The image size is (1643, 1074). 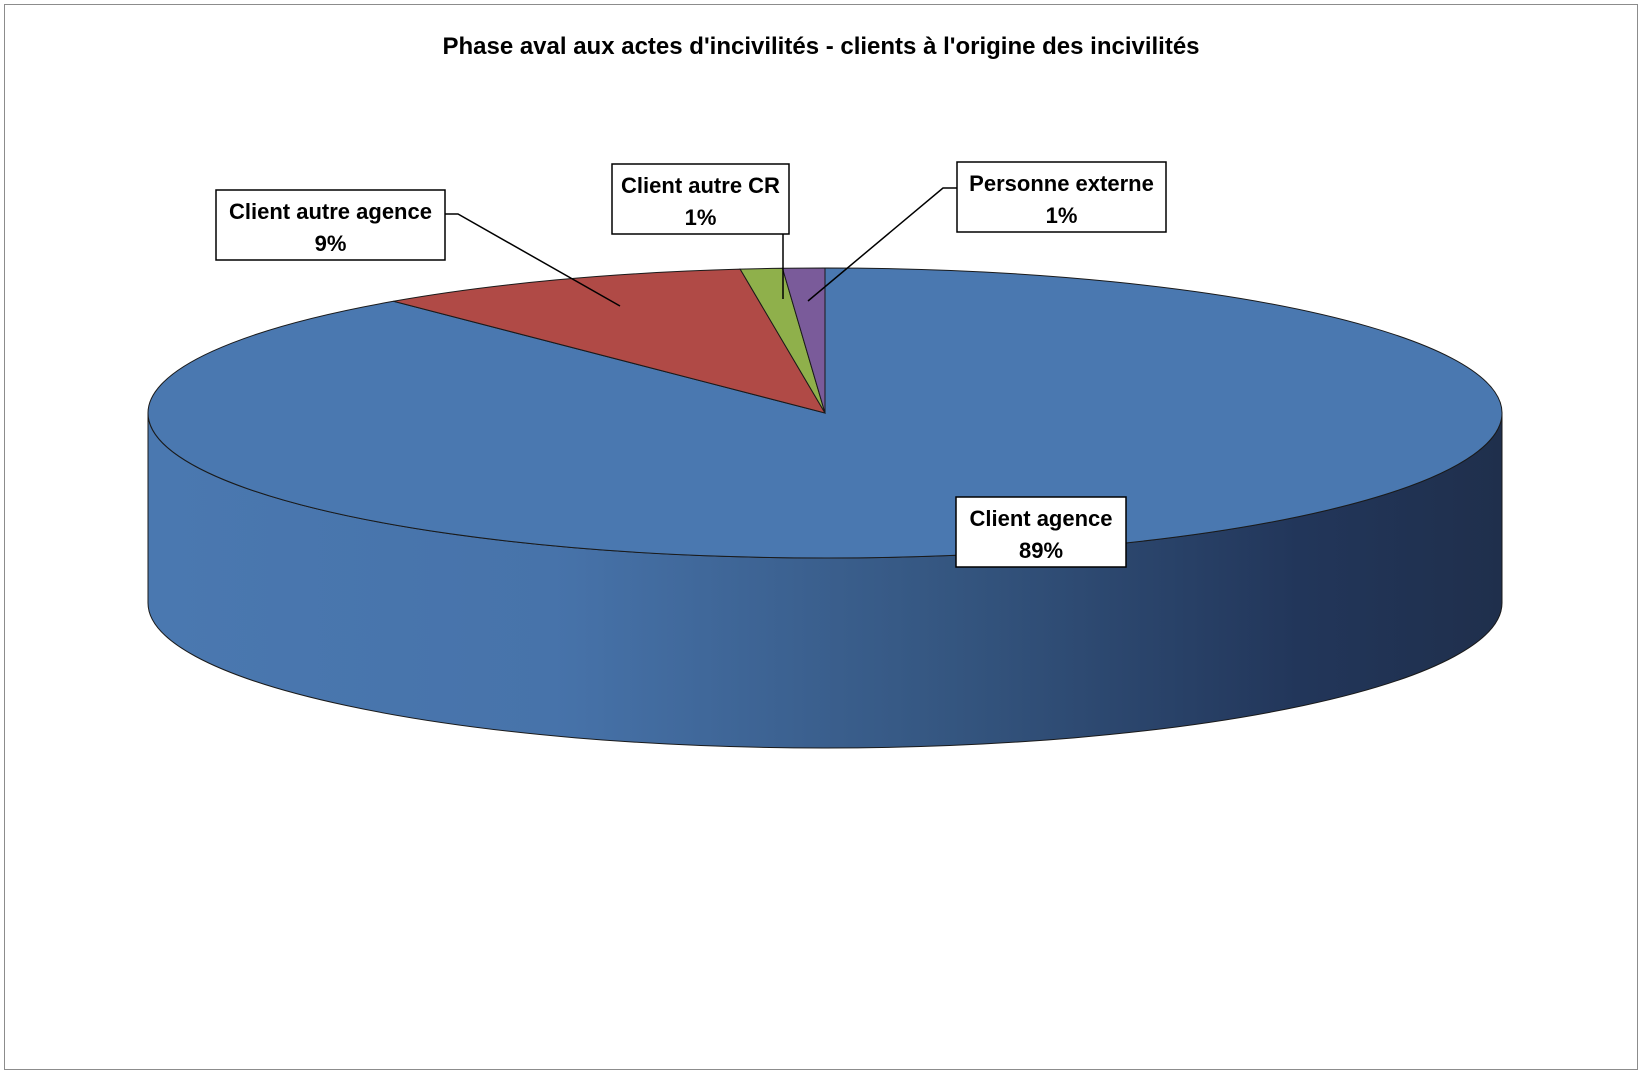 What do you see at coordinates (1062, 215) in the screenshot?
I see `data-label-value-4: 1%` at bounding box center [1062, 215].